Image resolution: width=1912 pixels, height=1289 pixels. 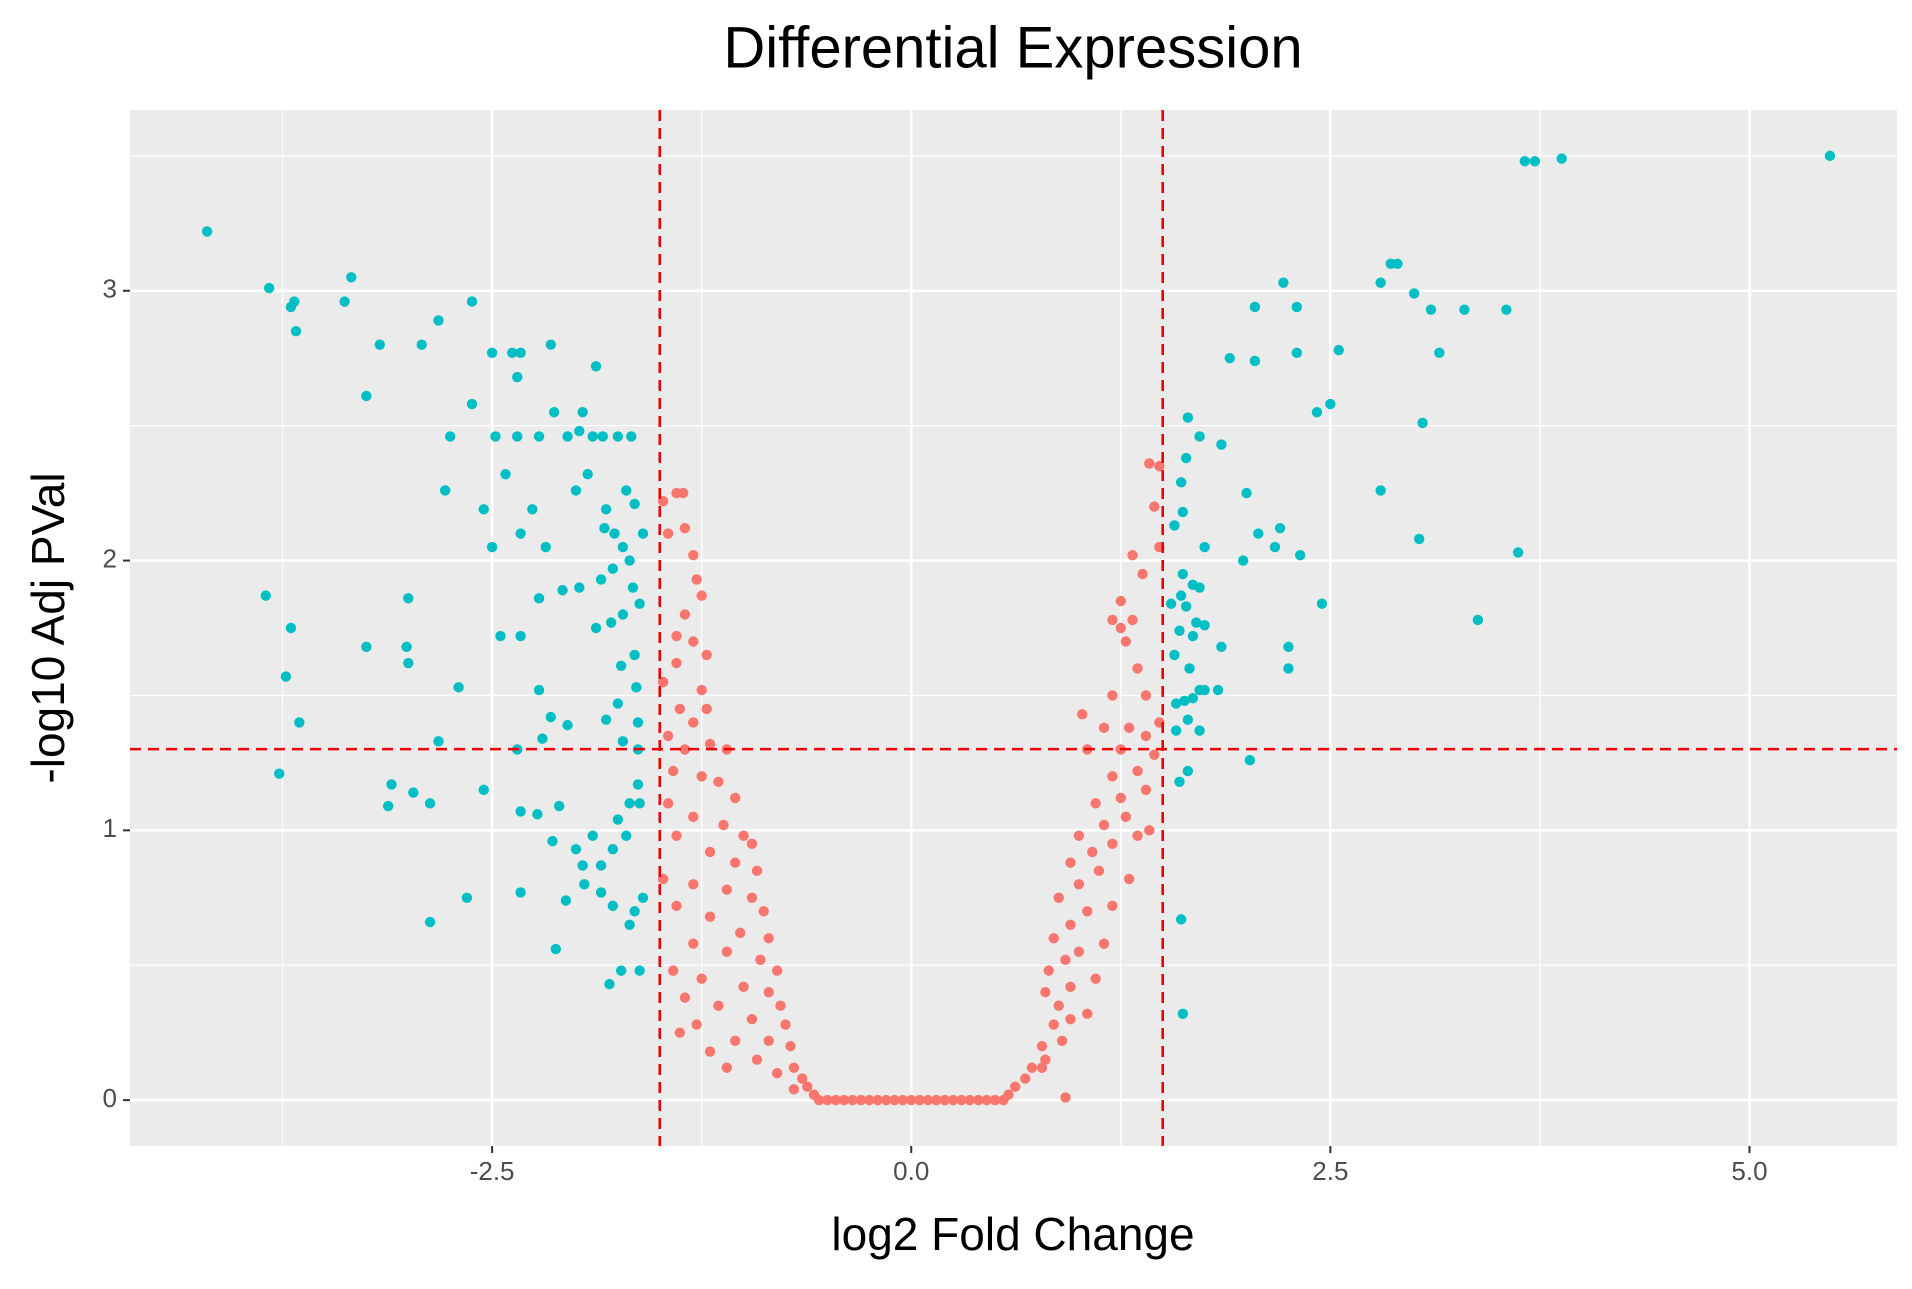 I want to click on x-axis-title: log2 Fold Change, so click(x=1012, y=1234).